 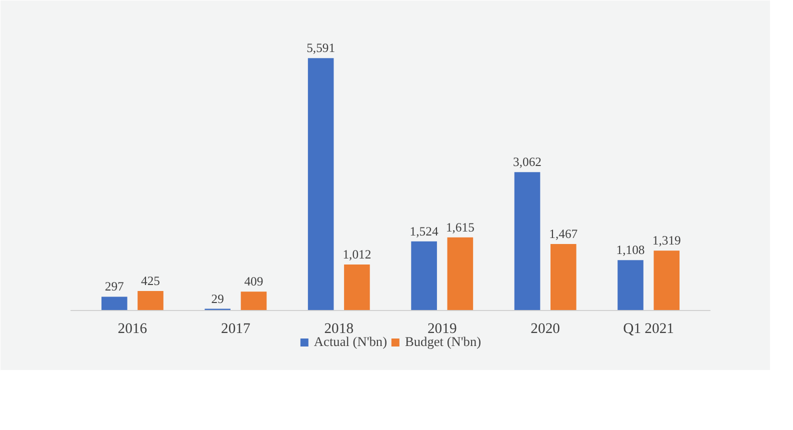 What do you see at coordinates (460, 227) in the screenshot?
I see `data-label: 1,615` at bounding box center [460, 227].